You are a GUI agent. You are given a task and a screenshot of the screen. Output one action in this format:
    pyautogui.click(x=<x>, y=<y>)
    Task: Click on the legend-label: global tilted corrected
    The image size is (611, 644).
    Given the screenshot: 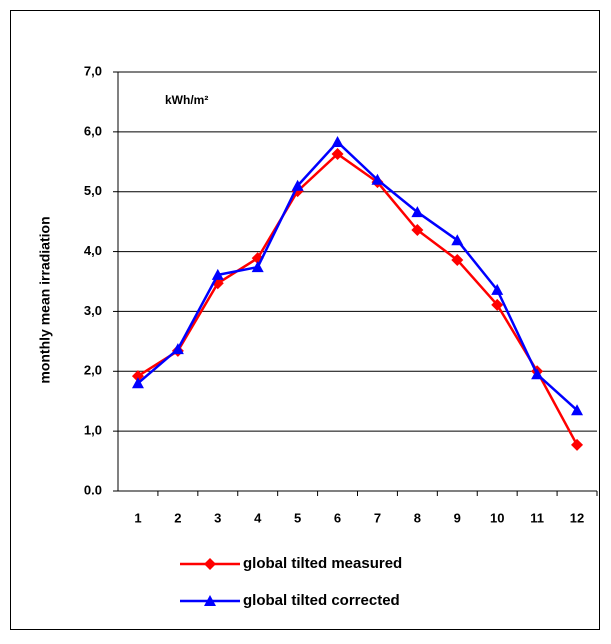 What is the action you would take?
    pyautogui.click(x=321, y=600)
    